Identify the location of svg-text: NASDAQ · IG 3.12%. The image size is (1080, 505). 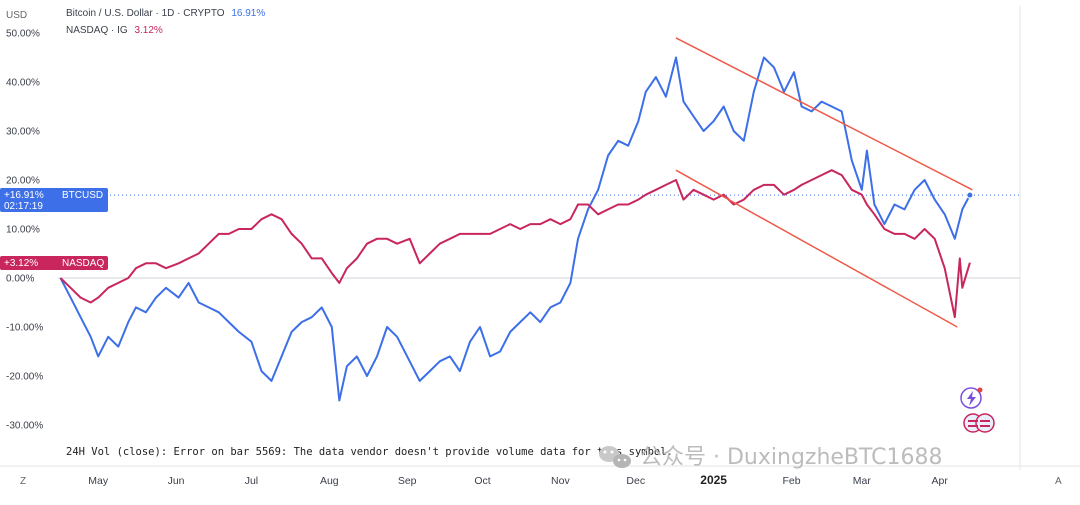
(114, 30).